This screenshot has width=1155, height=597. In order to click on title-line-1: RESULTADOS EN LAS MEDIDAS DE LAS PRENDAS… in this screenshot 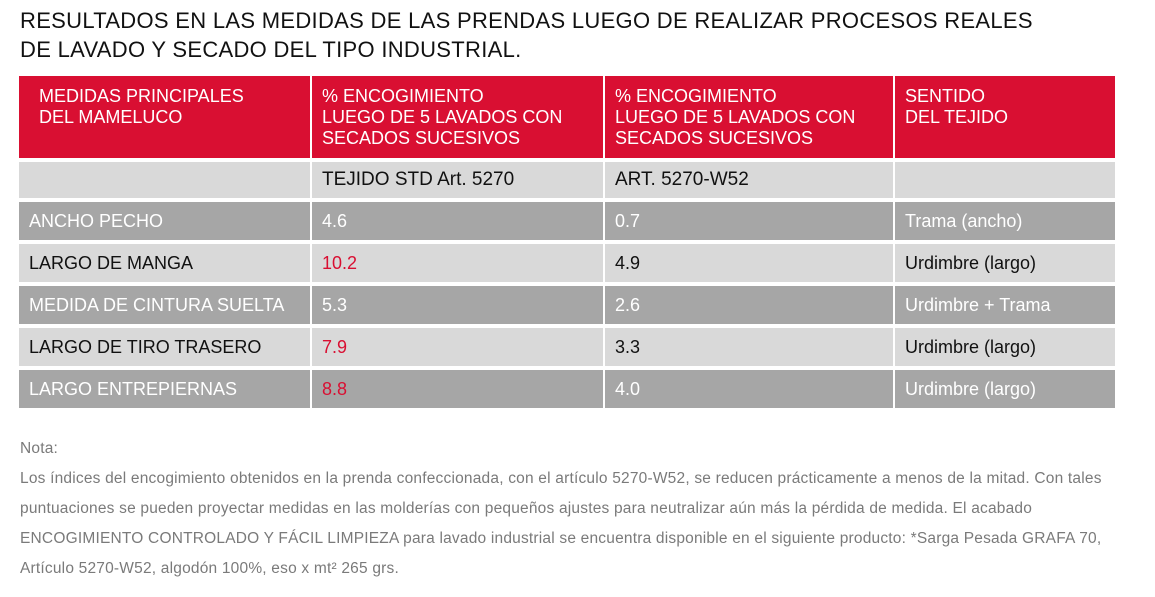, I will do `click(526, 20)`.